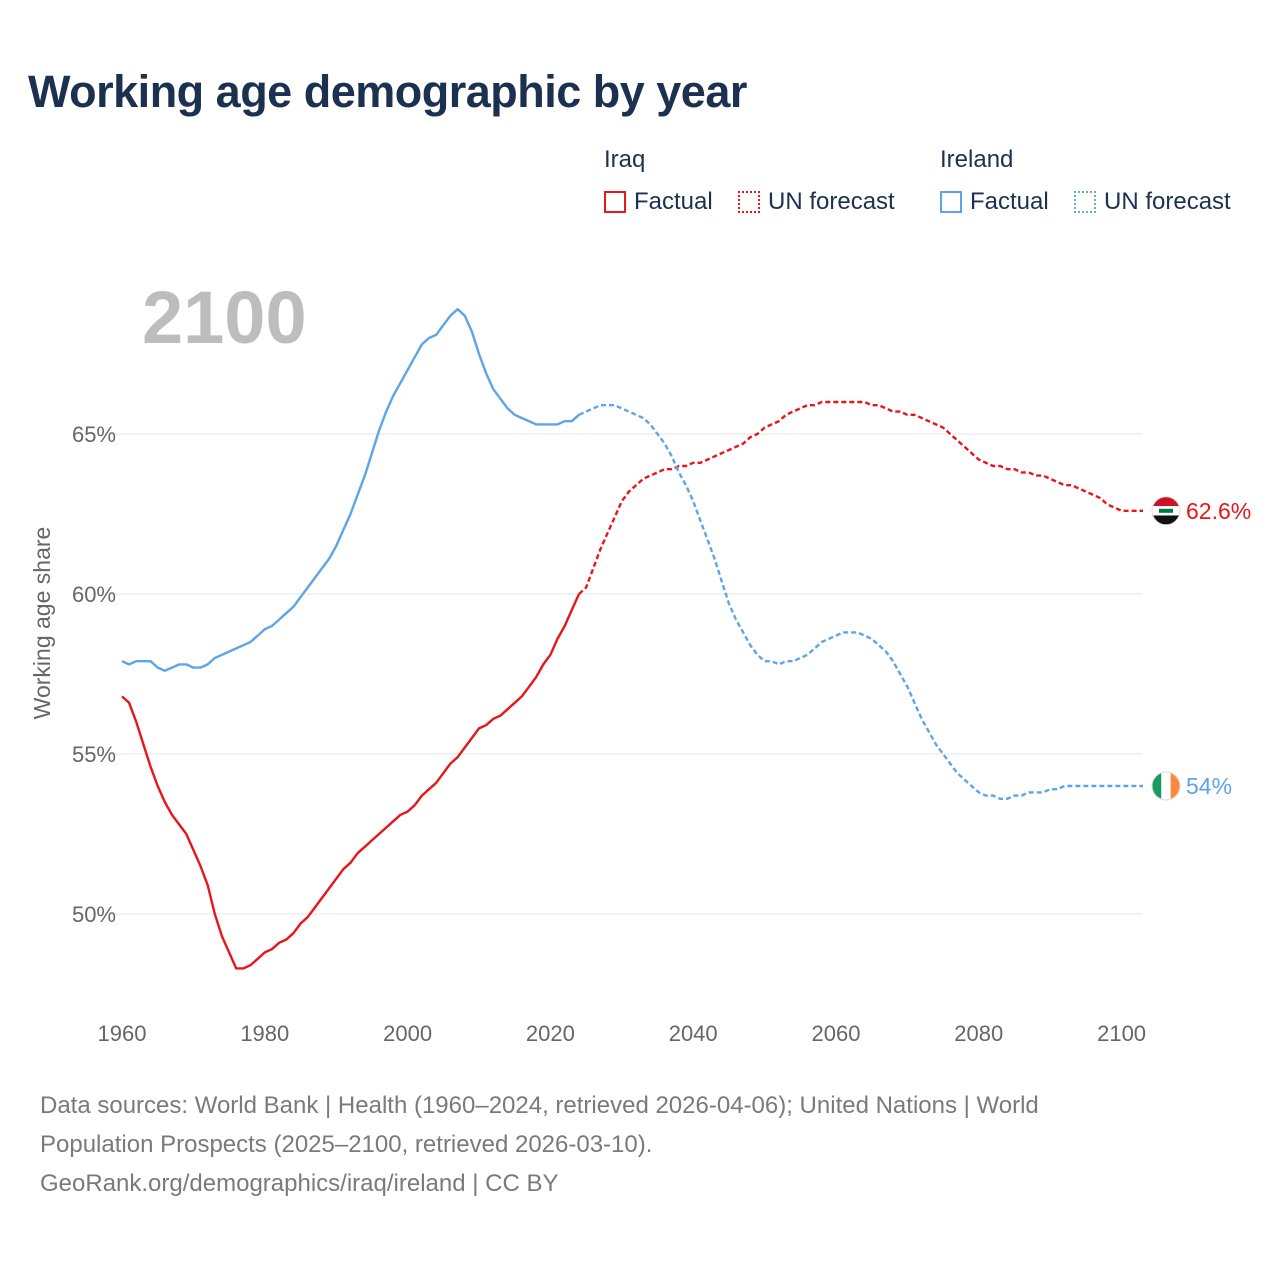  What do you see at coordinates (978, 1033) in the screenshot?
I see `x-tick-label: 2080` at bounding box center [978, 1033].